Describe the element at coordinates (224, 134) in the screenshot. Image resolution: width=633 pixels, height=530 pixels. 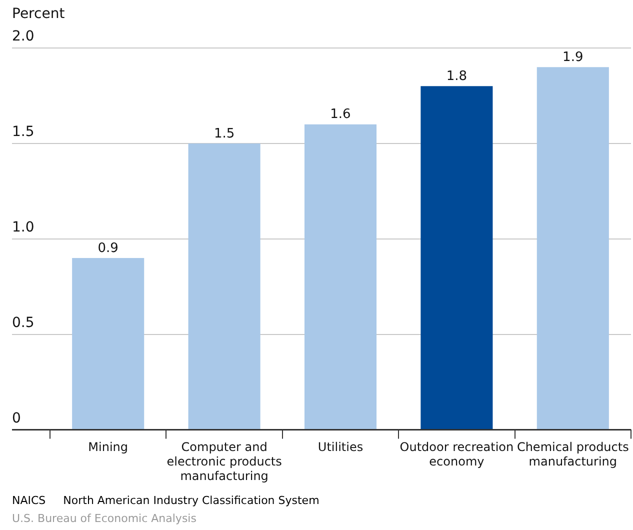
I see `data-label: 1.5` at that location.